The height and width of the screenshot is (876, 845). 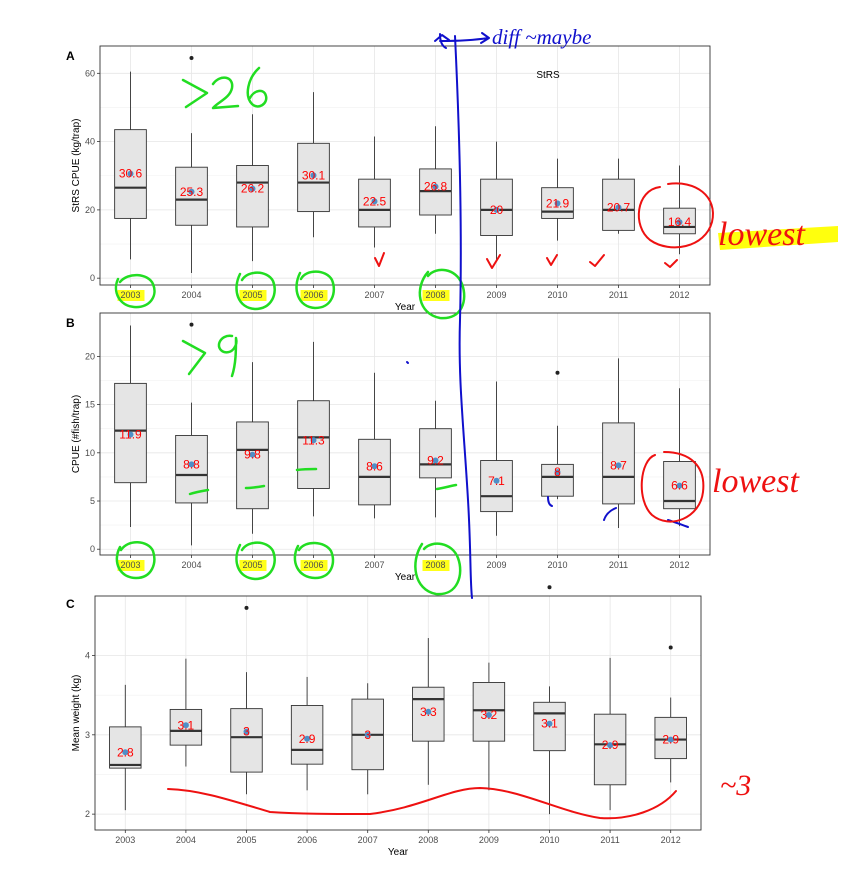 I want to click on box-2010: 21.9, so click(x=557, y=199).